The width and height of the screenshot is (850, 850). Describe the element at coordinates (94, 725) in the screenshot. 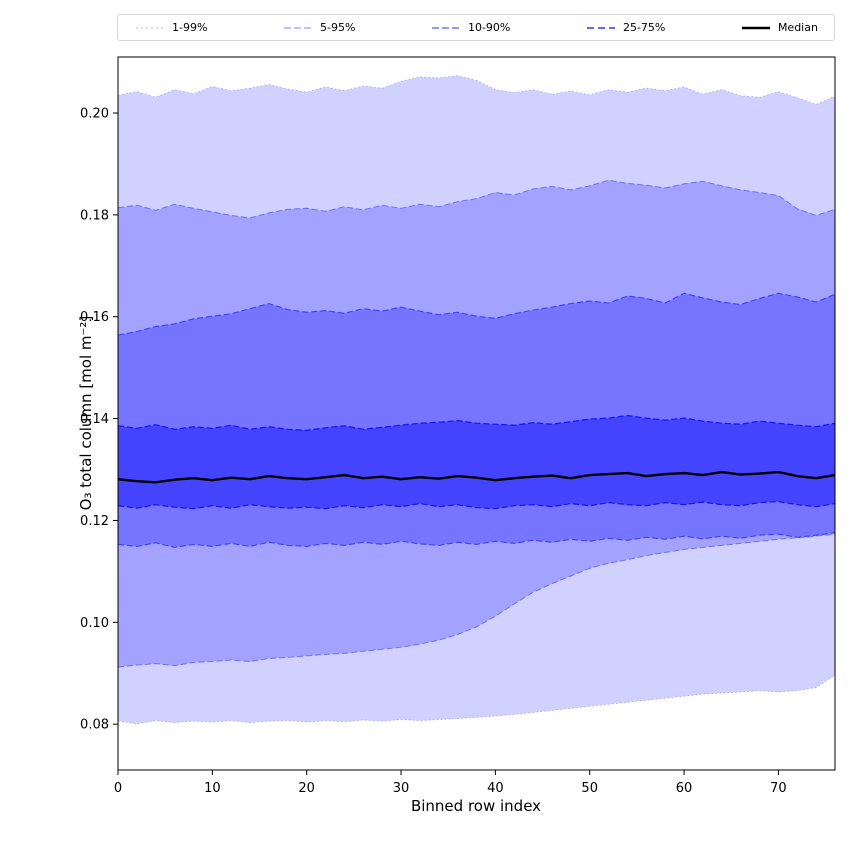

I see `y-tick-label: 0.08` at that location.